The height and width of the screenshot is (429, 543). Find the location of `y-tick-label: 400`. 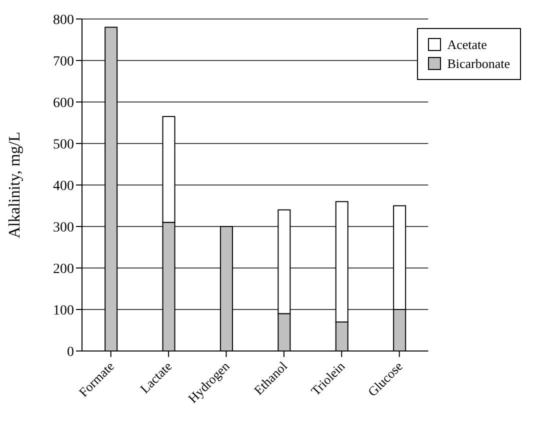

y-tick-label: 400 is located at coordinates (63, 186).